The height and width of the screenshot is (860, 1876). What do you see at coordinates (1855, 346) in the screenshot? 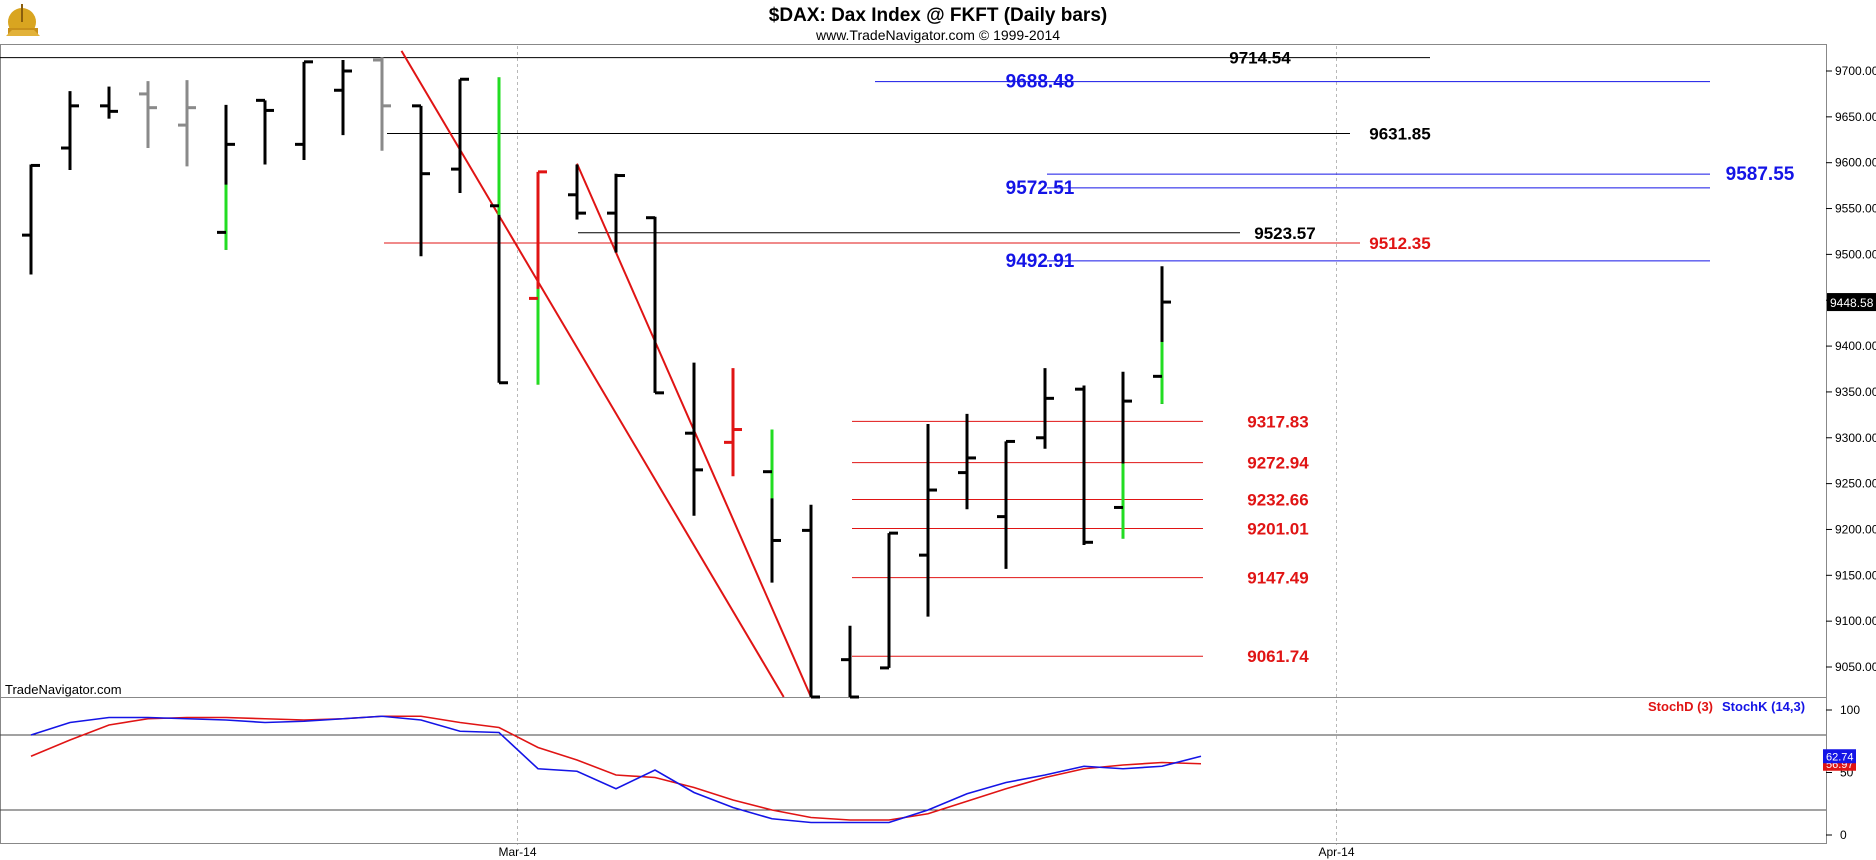
I see `y-tick-label: 9400.00` at bounding box center [1855, 346].